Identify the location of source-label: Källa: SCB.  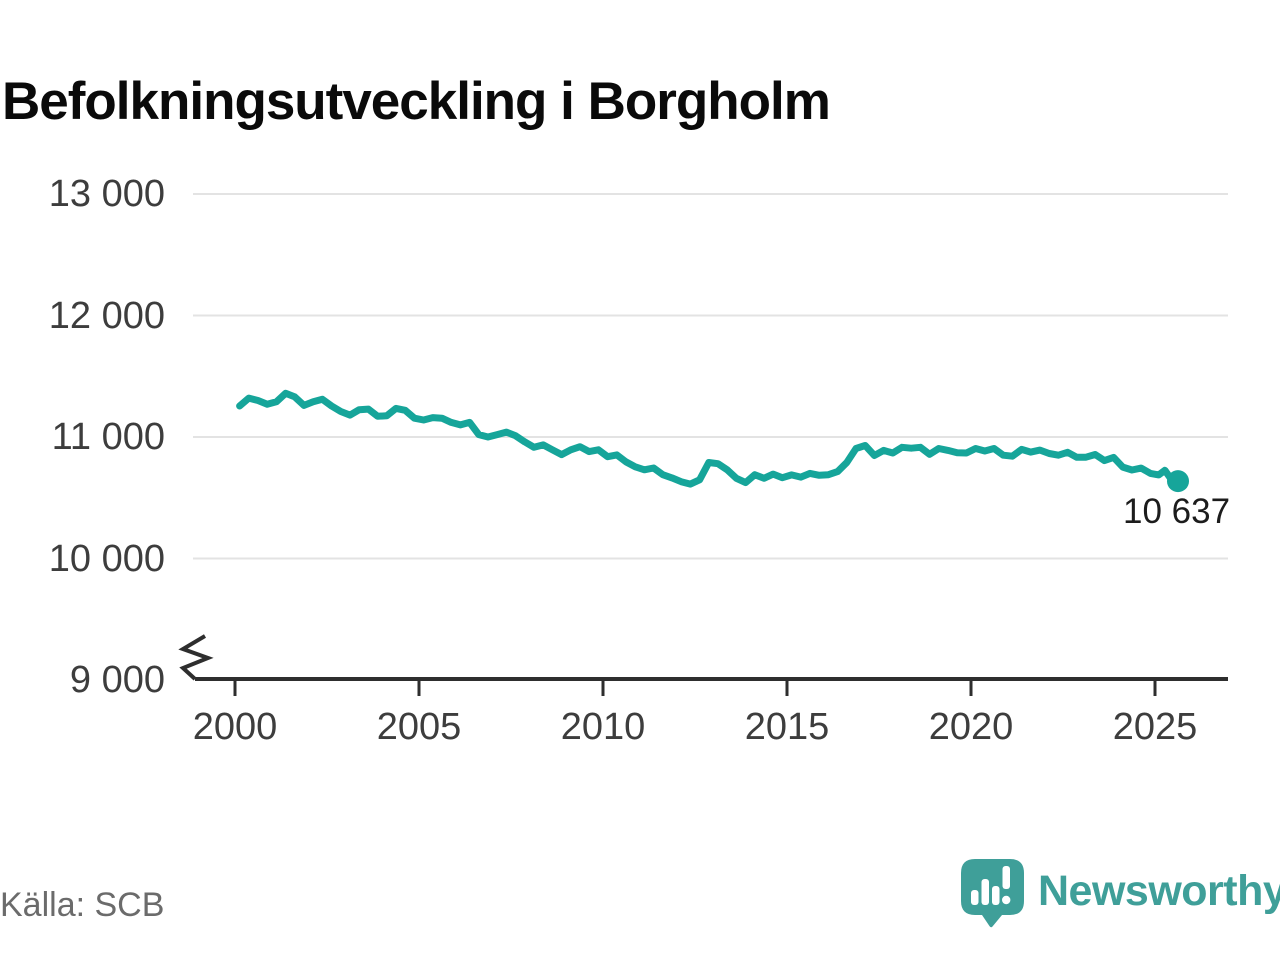
(82, 905).